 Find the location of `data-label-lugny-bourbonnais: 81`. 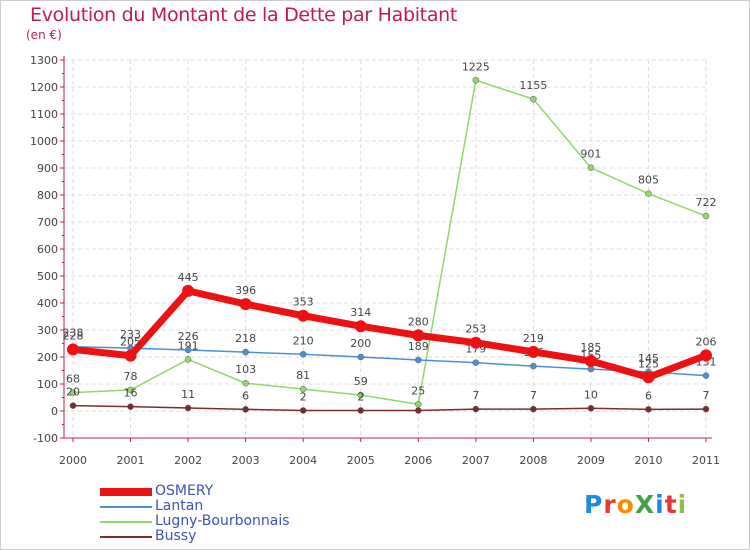

data-label-lugny-bourbonnais: 81 is located at coordinates (303, 375).